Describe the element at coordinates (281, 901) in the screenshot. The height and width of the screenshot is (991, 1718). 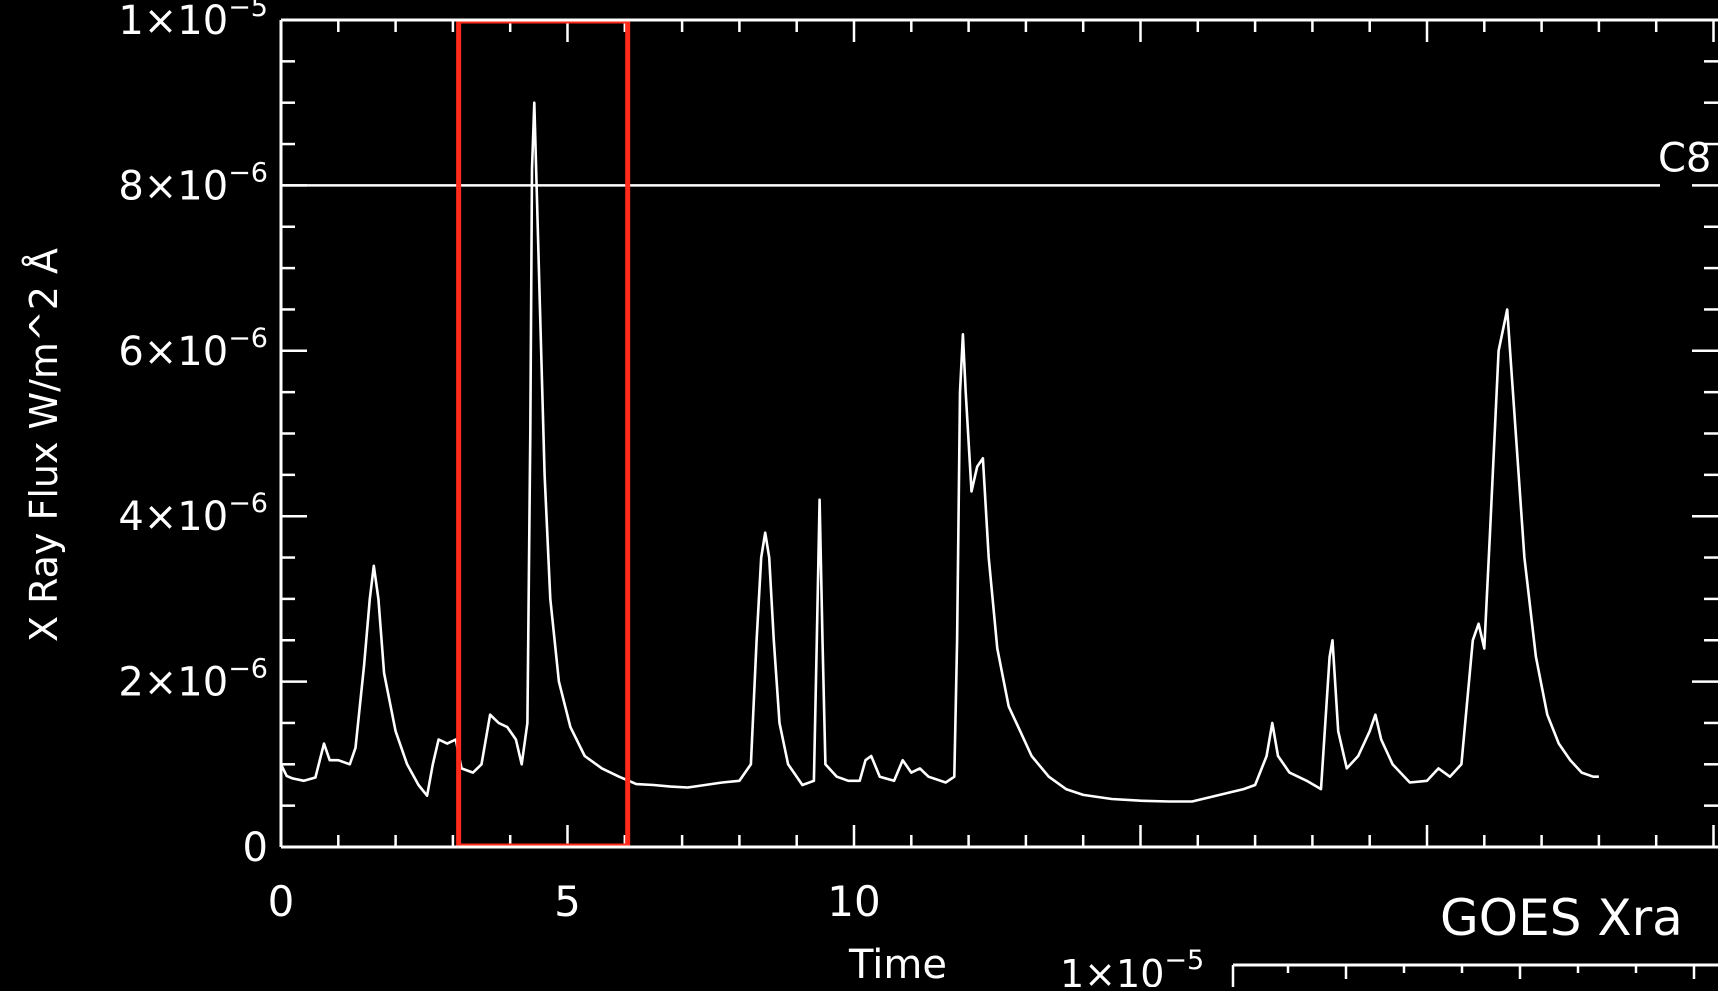
I see `x-tick-label: 0` at that location.